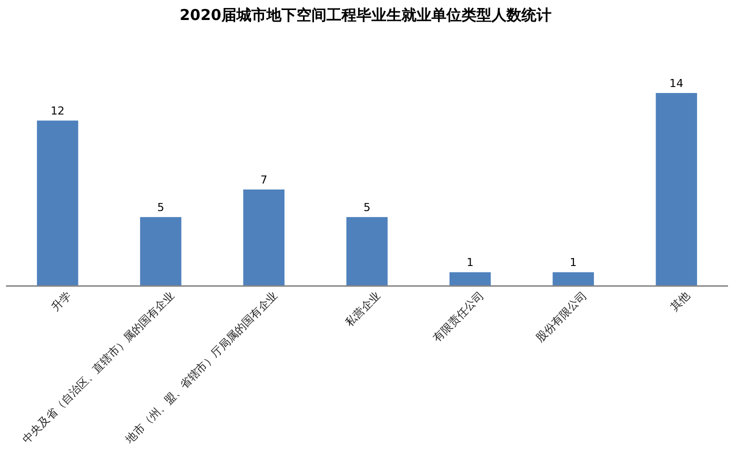 The height and width of the screenshot is (466, 731). I want to click on x-tick-label: 有限责任公司, so click(458, 316).